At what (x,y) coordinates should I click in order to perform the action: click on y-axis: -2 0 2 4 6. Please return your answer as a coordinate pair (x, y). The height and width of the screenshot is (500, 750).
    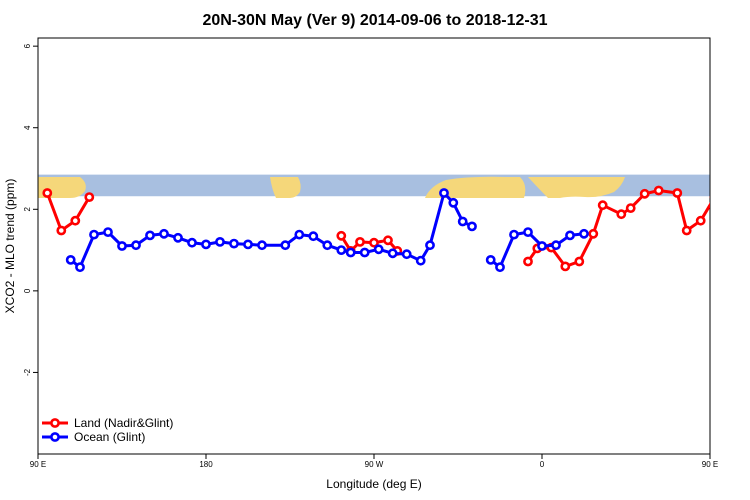
    Looking at the image, I should click on (30, 209).